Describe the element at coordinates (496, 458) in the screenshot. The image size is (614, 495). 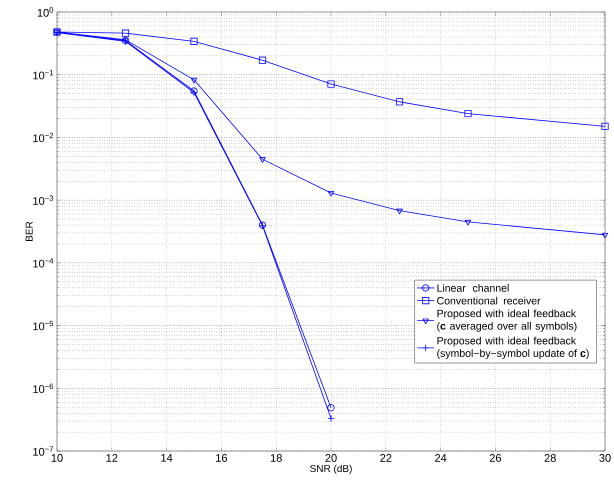
I see `x-tick-label: 26` at that location.